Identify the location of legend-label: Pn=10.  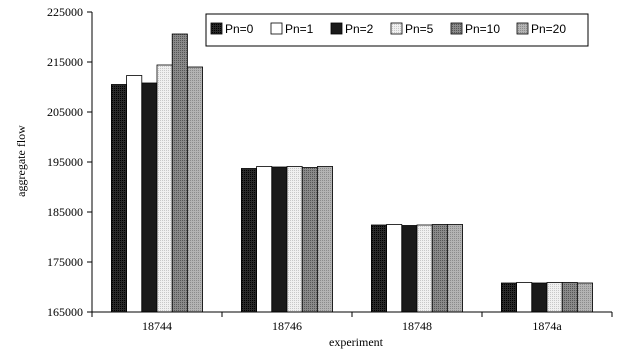
(482, 29).